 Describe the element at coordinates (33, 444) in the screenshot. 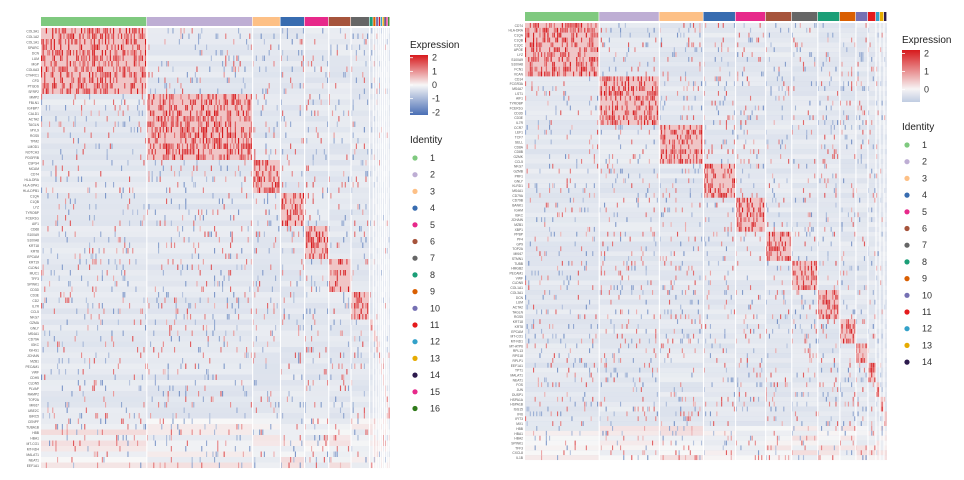

I see `gene-label: MT-CO1` at that location.